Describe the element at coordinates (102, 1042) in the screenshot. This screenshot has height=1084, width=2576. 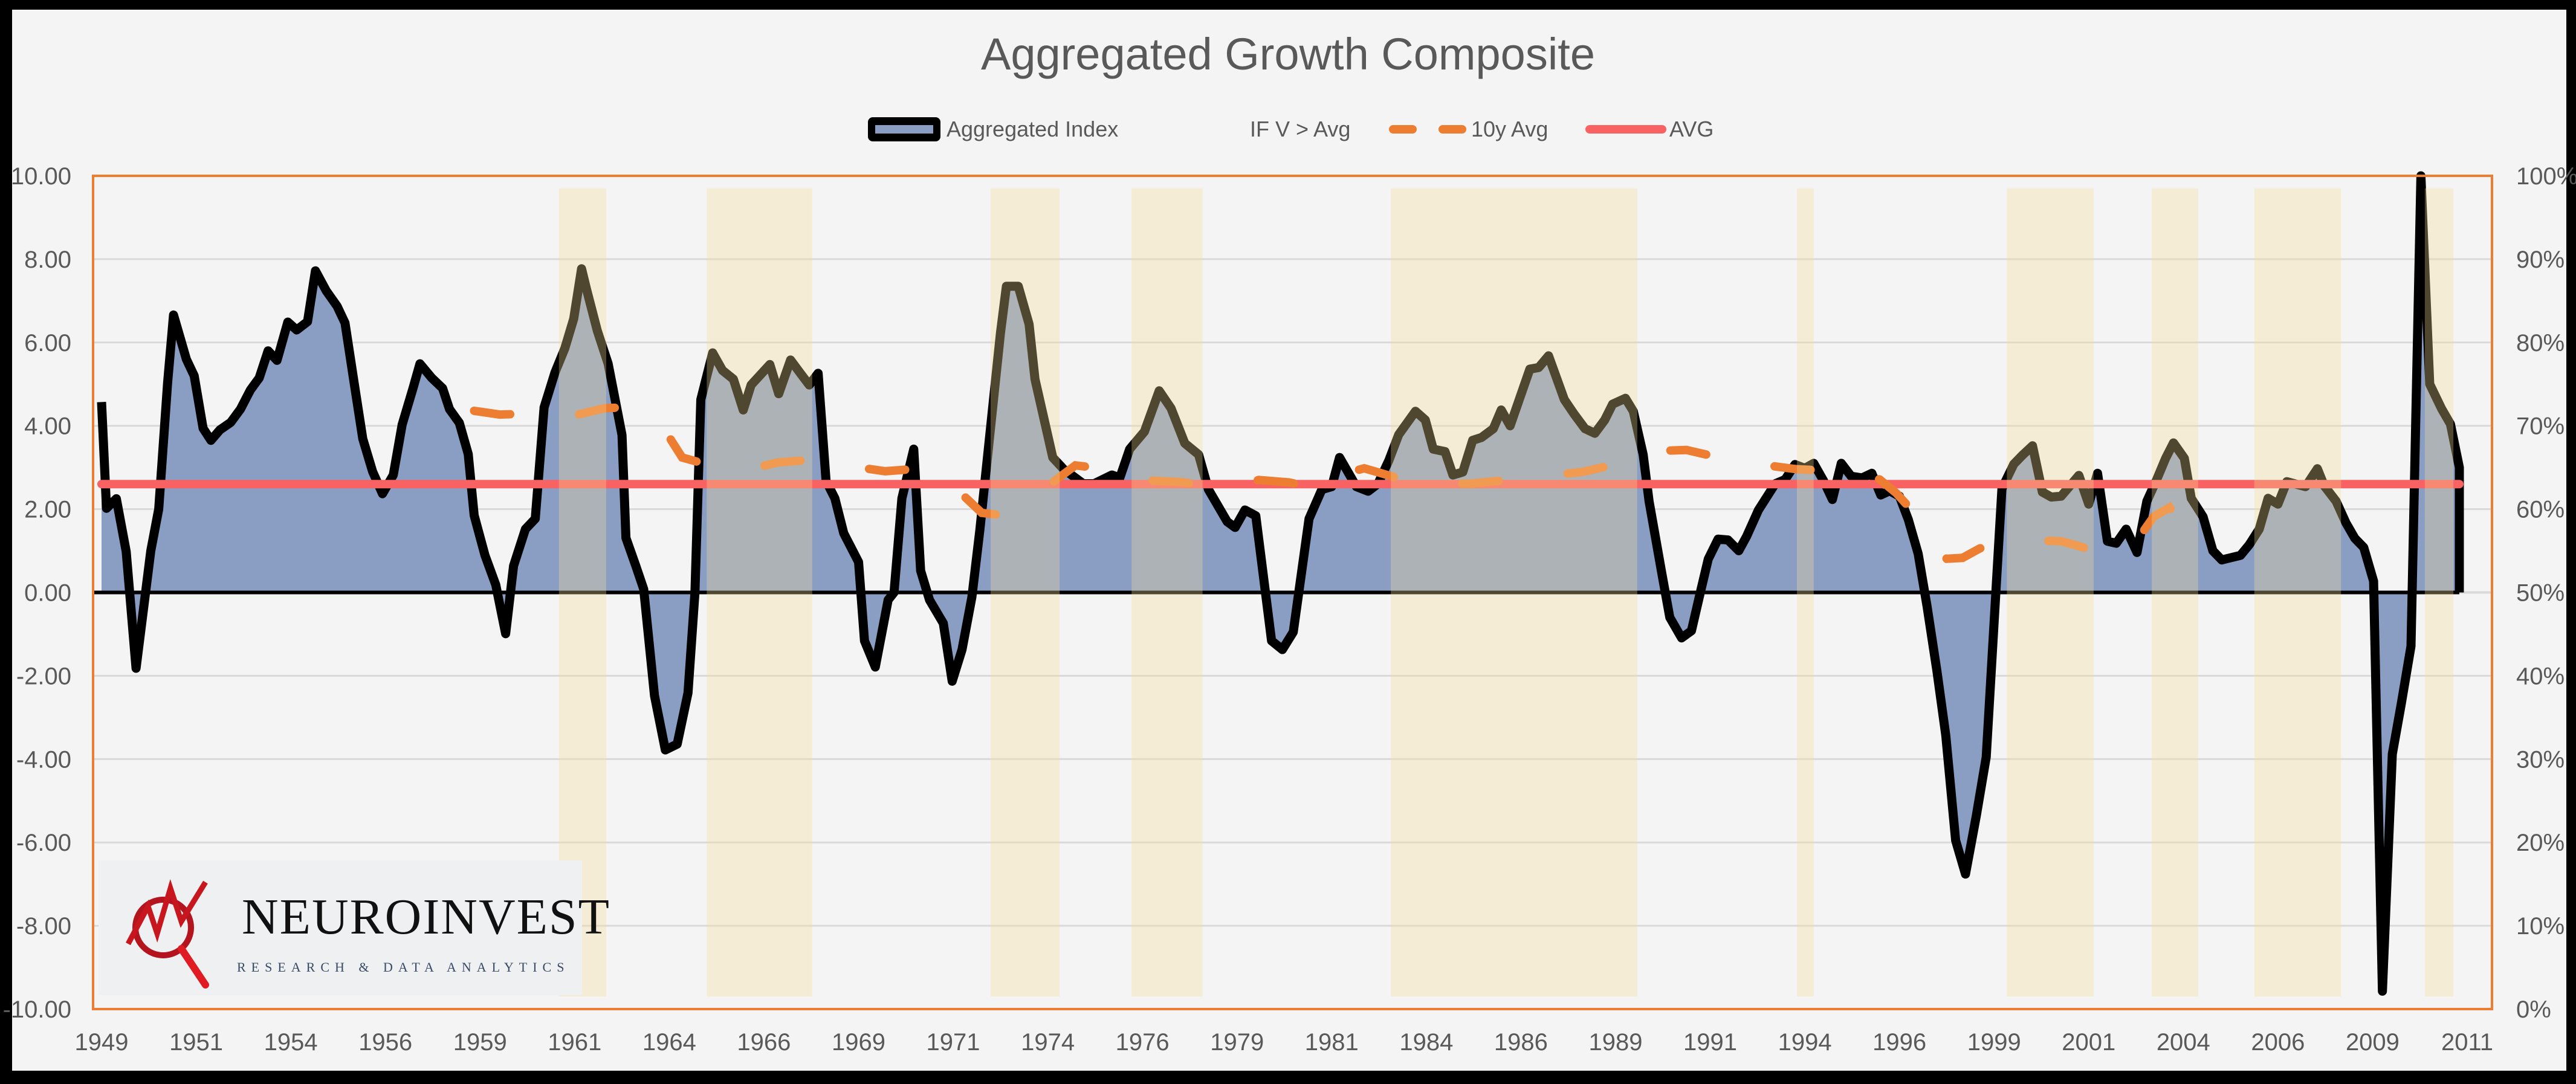
I see `x-tick-label: 1949` at that location.